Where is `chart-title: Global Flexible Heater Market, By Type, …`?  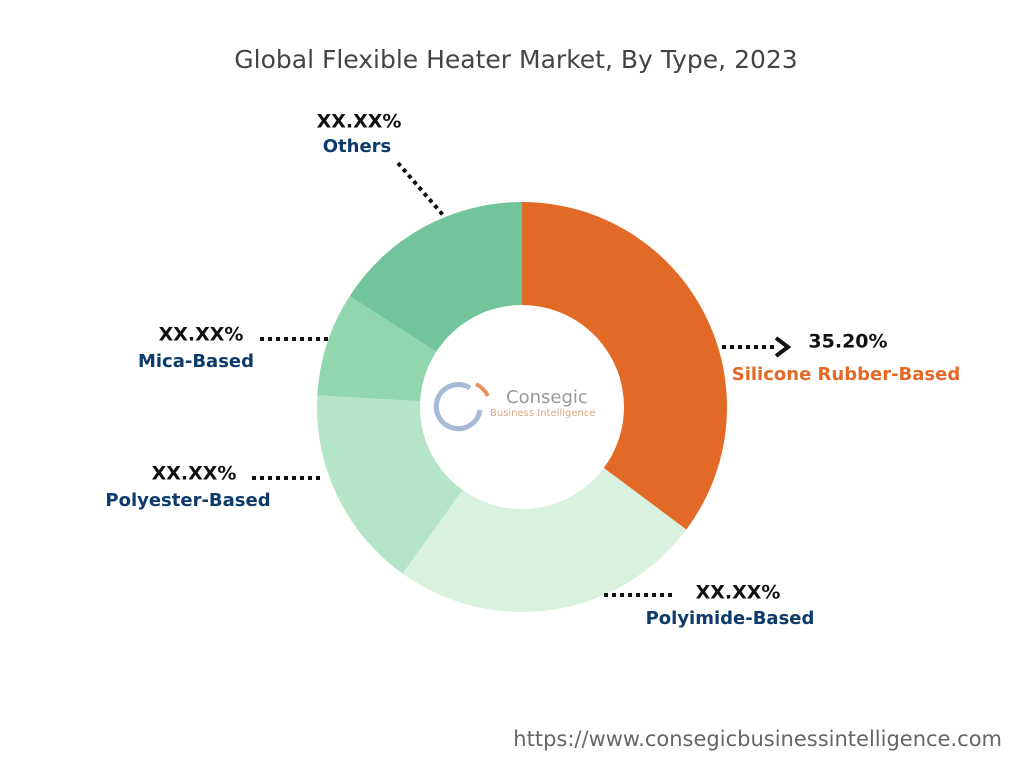
chart-title: Global Flexible Heater Market, By Type, … is located at coordinates (515, 59).